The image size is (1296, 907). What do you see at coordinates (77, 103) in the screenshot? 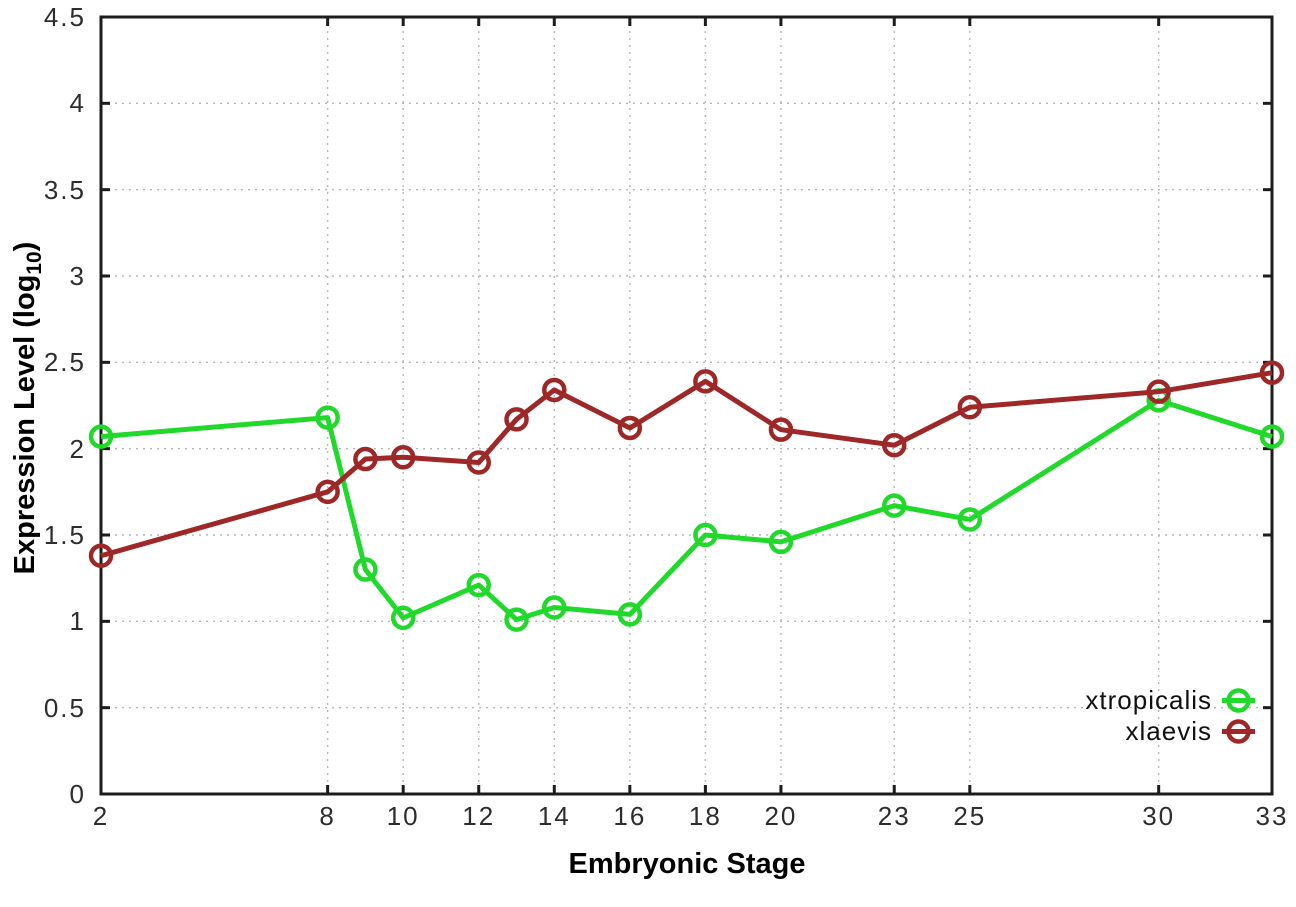
I see `y-tick-label: 4` at bounding box center [77, 103].